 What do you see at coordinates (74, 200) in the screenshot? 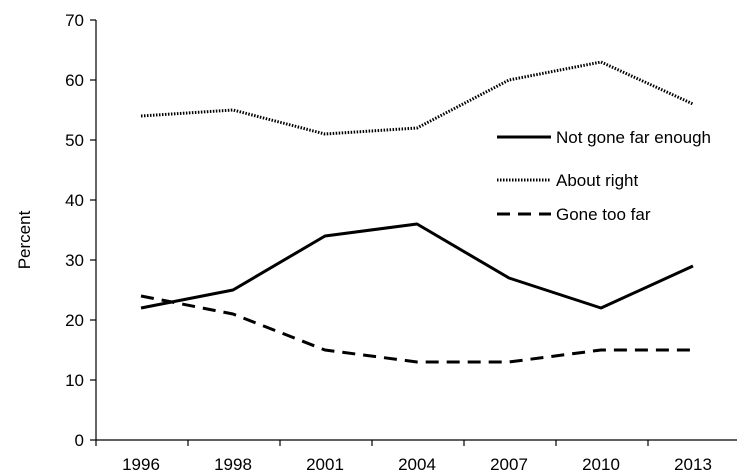
I see `y-tick-label: 40` at bounding box center [74, 200].